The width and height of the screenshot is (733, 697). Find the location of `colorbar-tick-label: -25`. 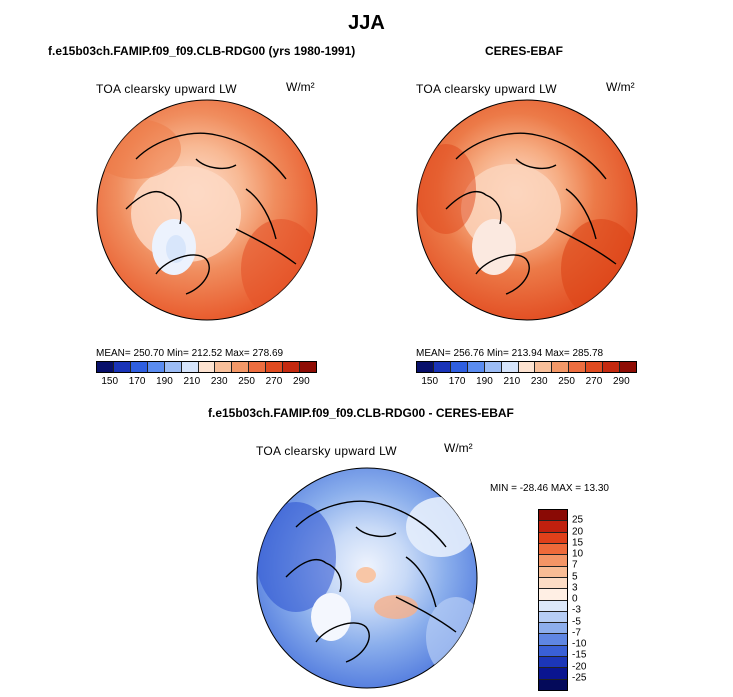

colorbar-tick-label: -25 is located at coordinates (579, 678).